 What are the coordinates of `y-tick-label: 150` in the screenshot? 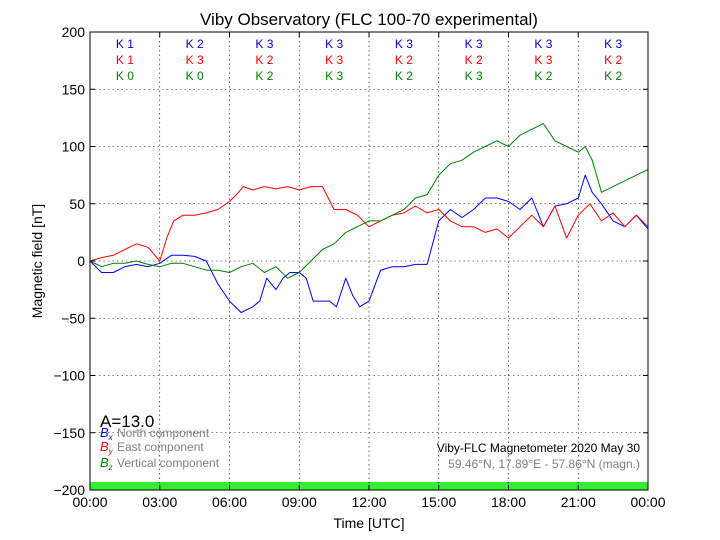 It's located at (74, 89).